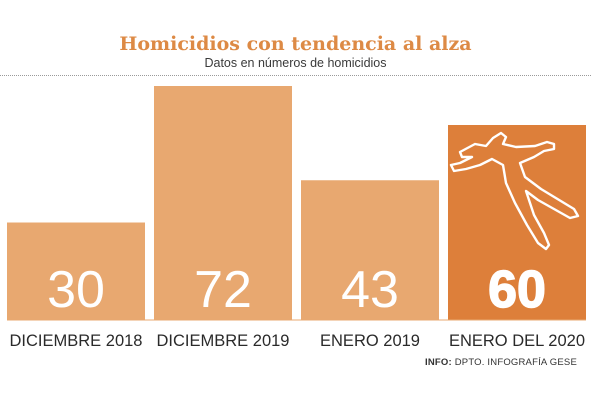 The width and height of the screenshot is (591, 400). Describe the element at coordinates (438, 362) in the screenshot. I see `source-label: INFO:` at that location.